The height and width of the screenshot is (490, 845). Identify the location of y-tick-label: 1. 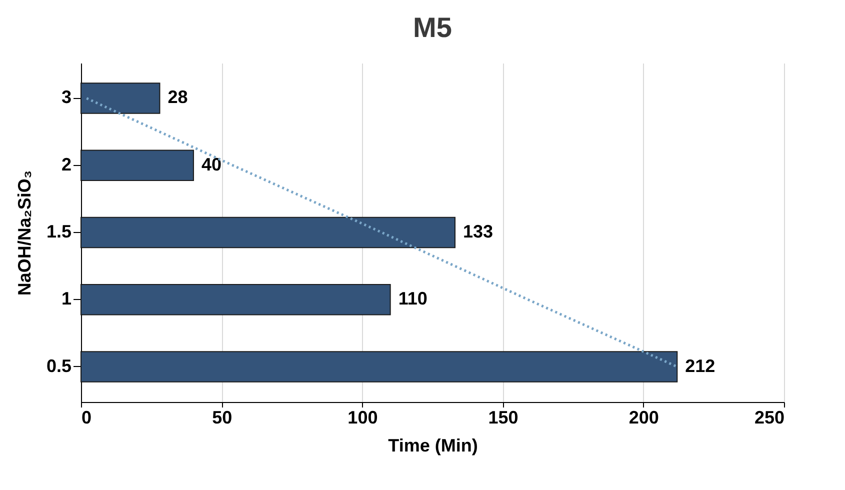
(66, 298).